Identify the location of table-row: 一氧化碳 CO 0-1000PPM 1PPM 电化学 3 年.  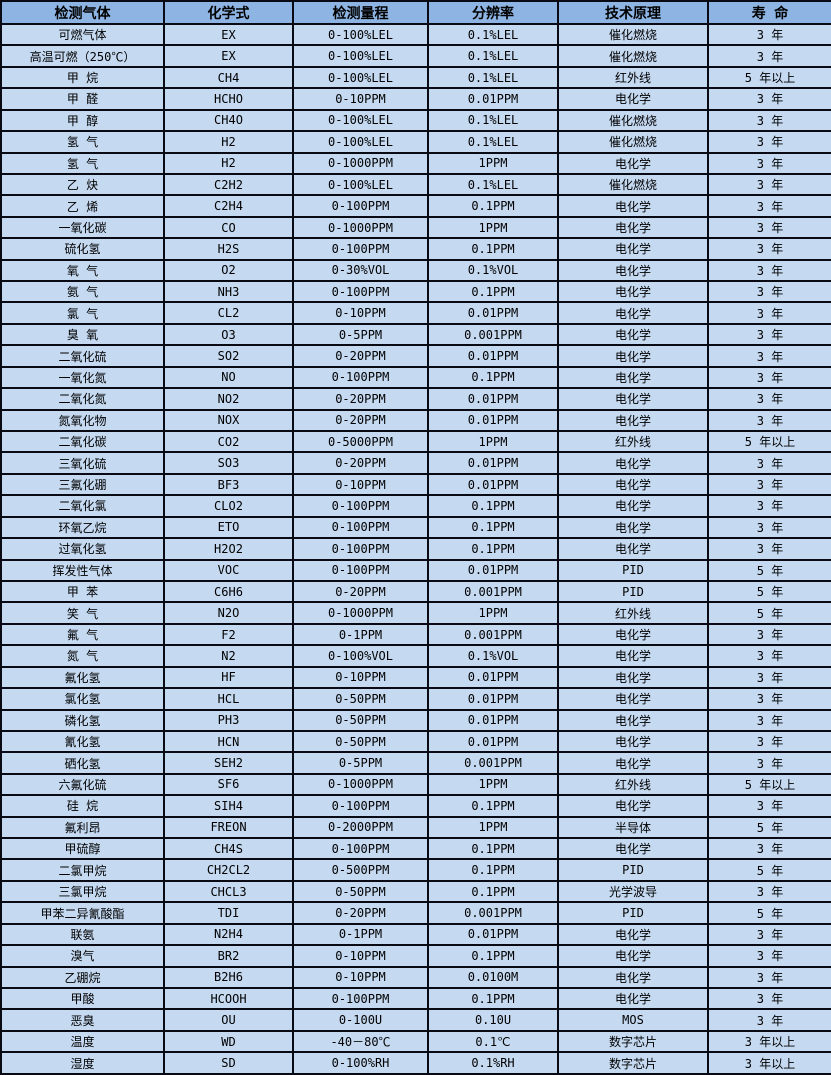
(415, 227).